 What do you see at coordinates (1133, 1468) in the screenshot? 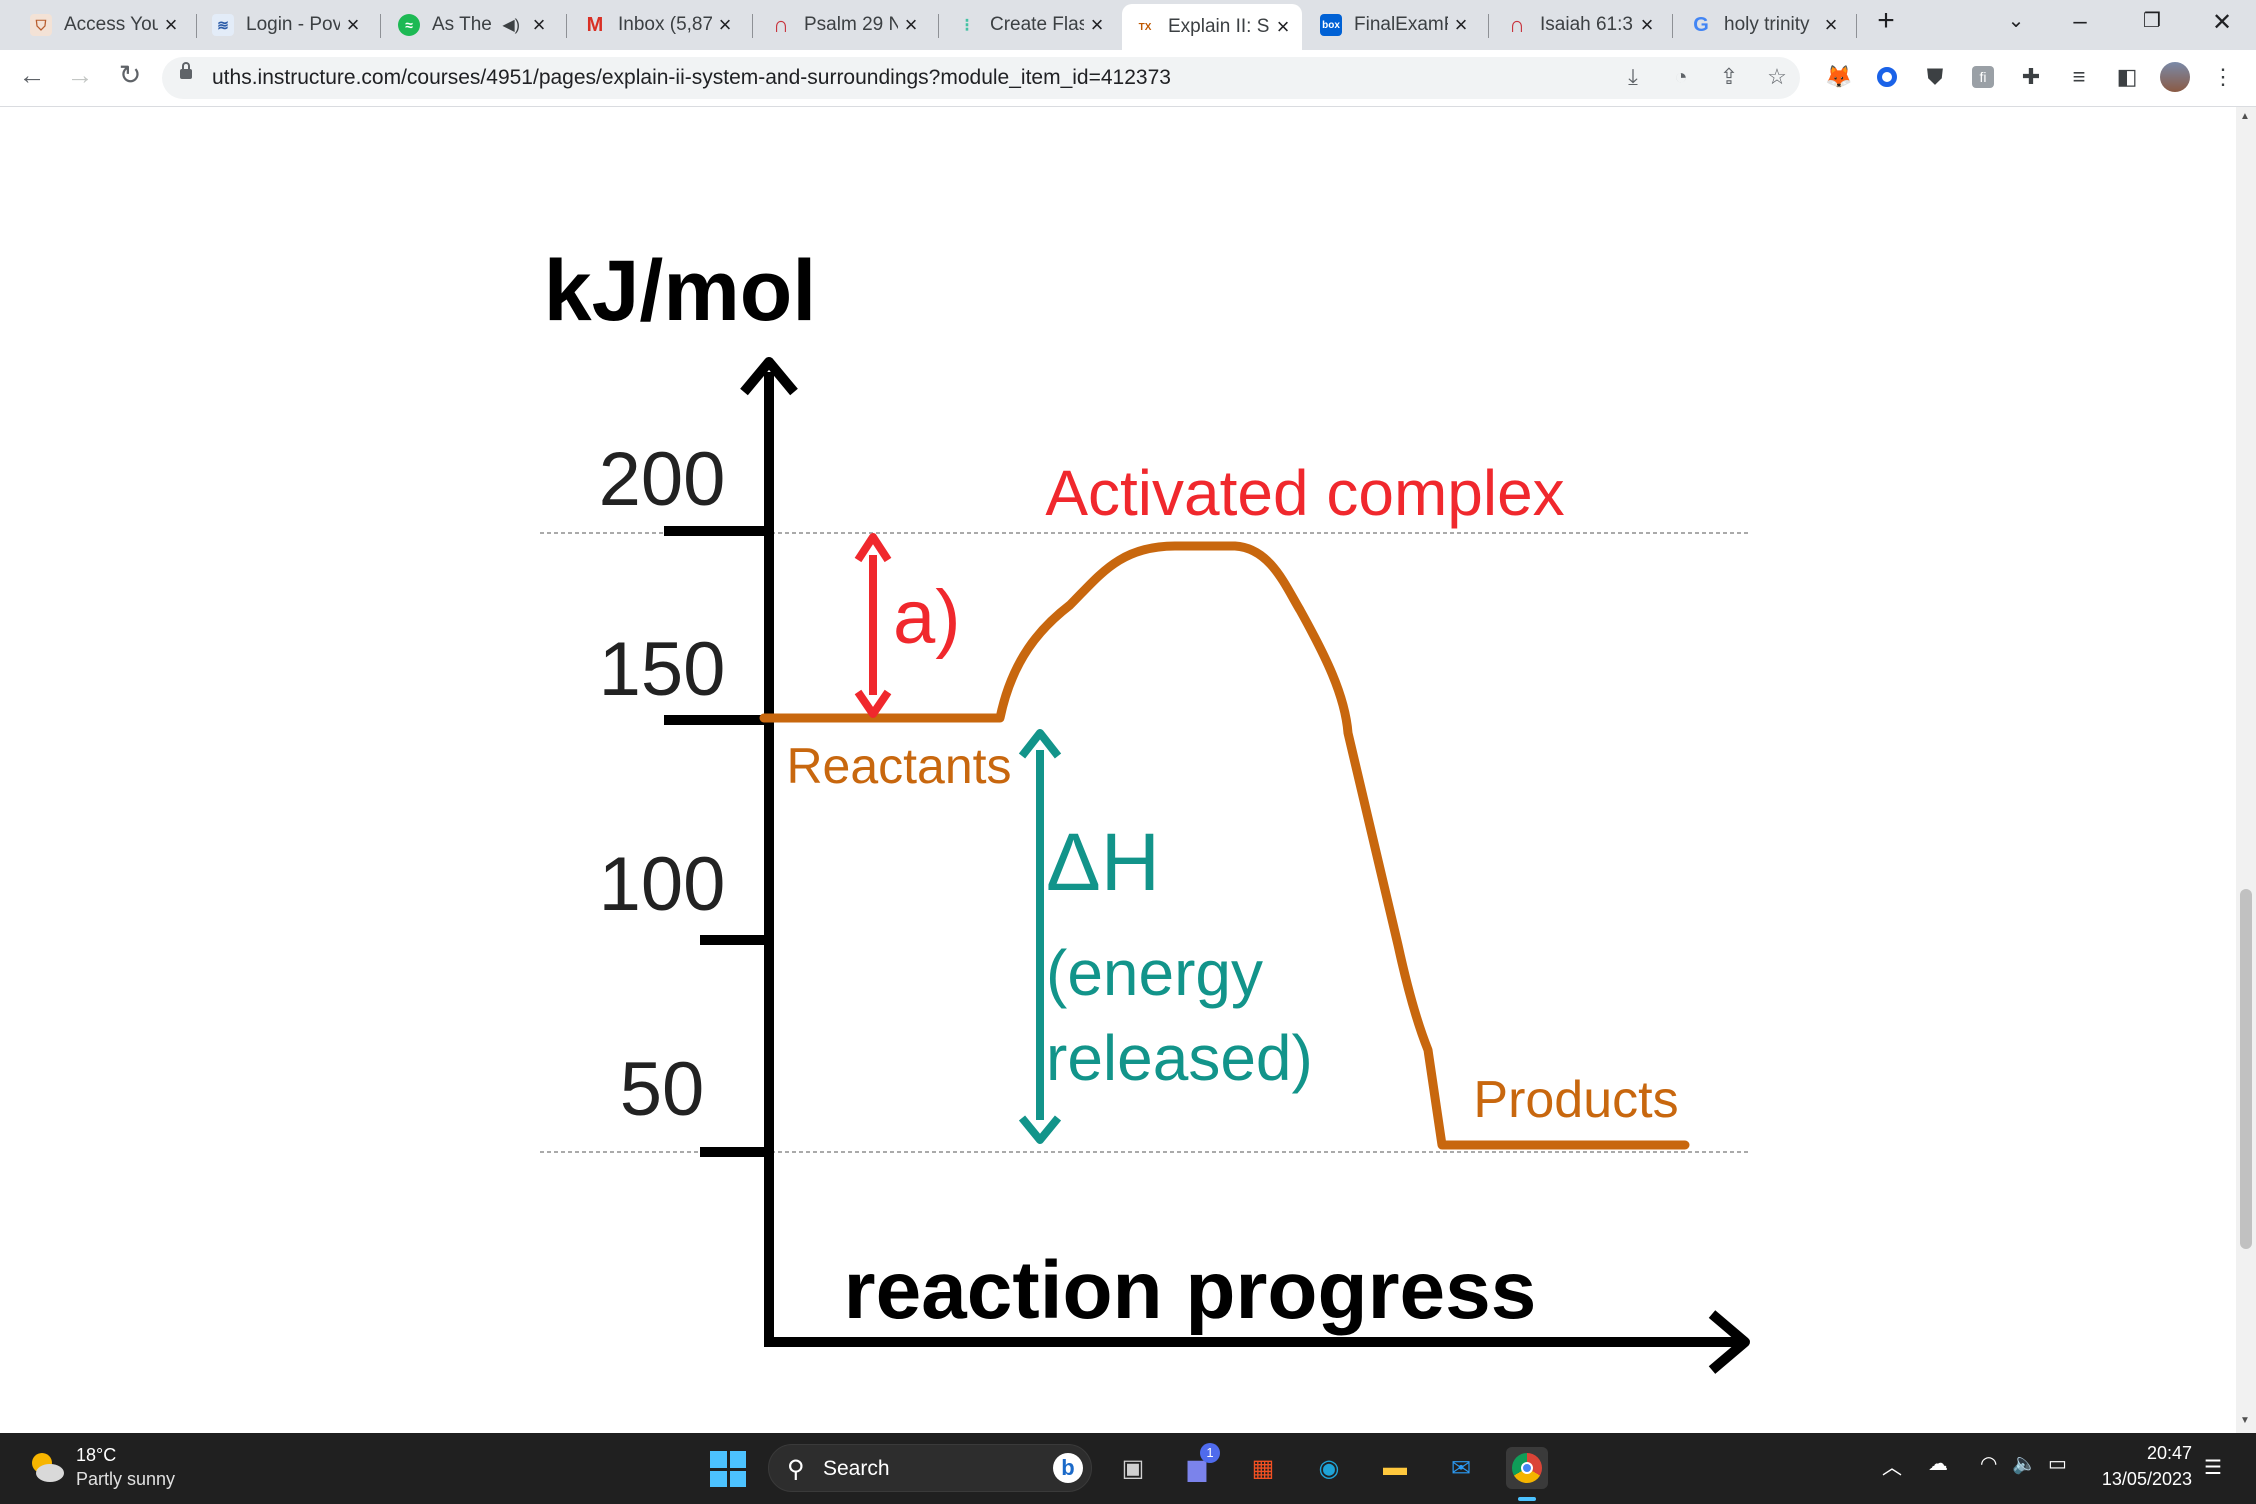
I see `task-view-icon: ▣` at bounding box center [1133, 1468].